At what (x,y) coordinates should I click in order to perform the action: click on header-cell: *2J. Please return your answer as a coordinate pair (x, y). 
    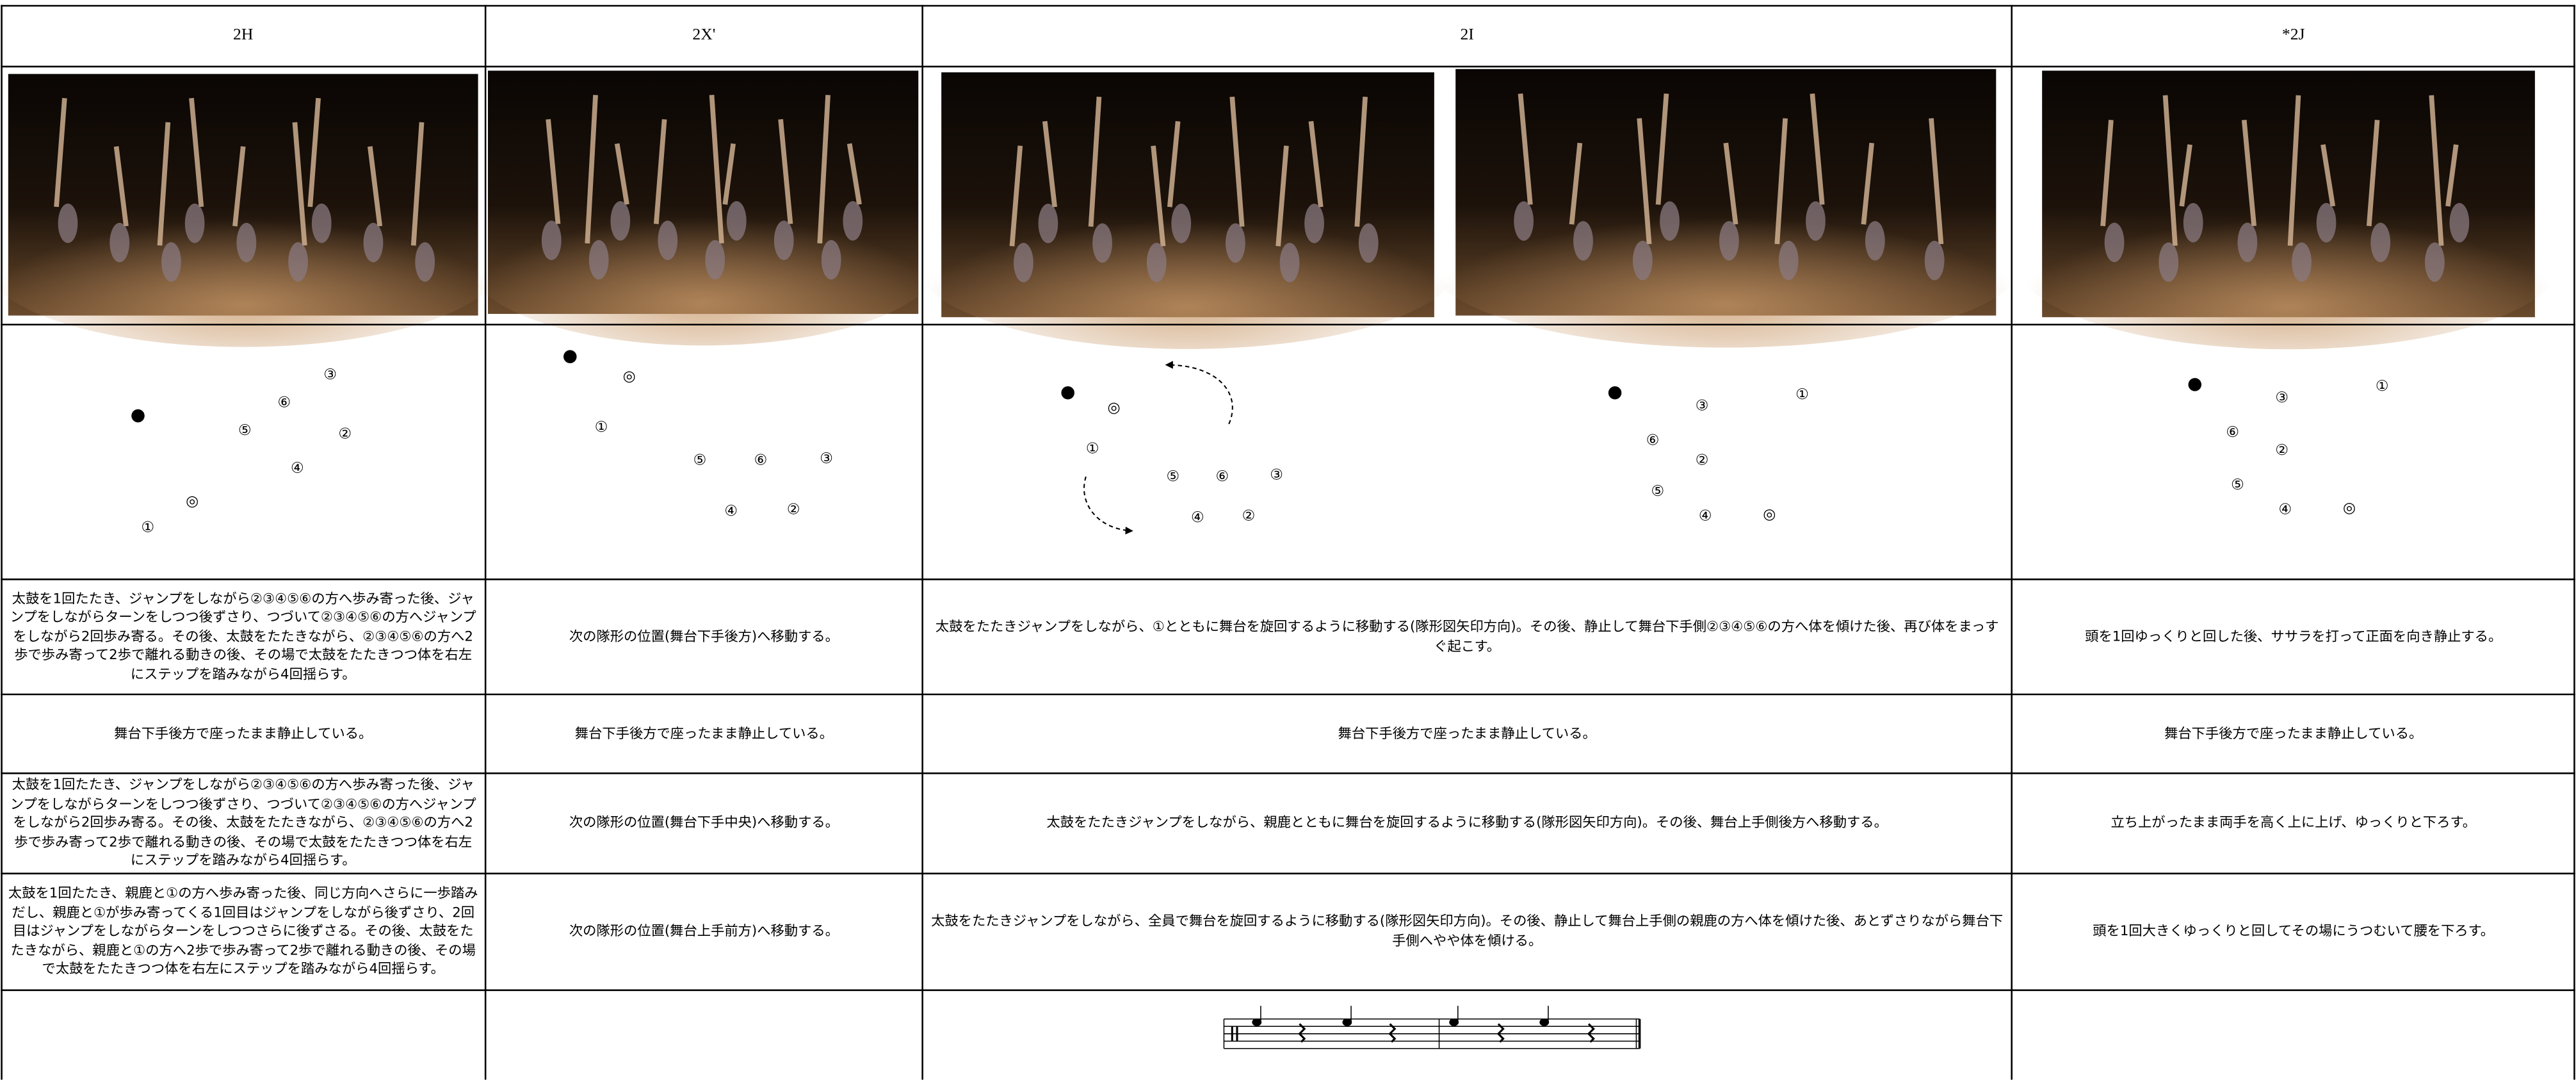
    Looking at the image, I should click on (2293, 35).